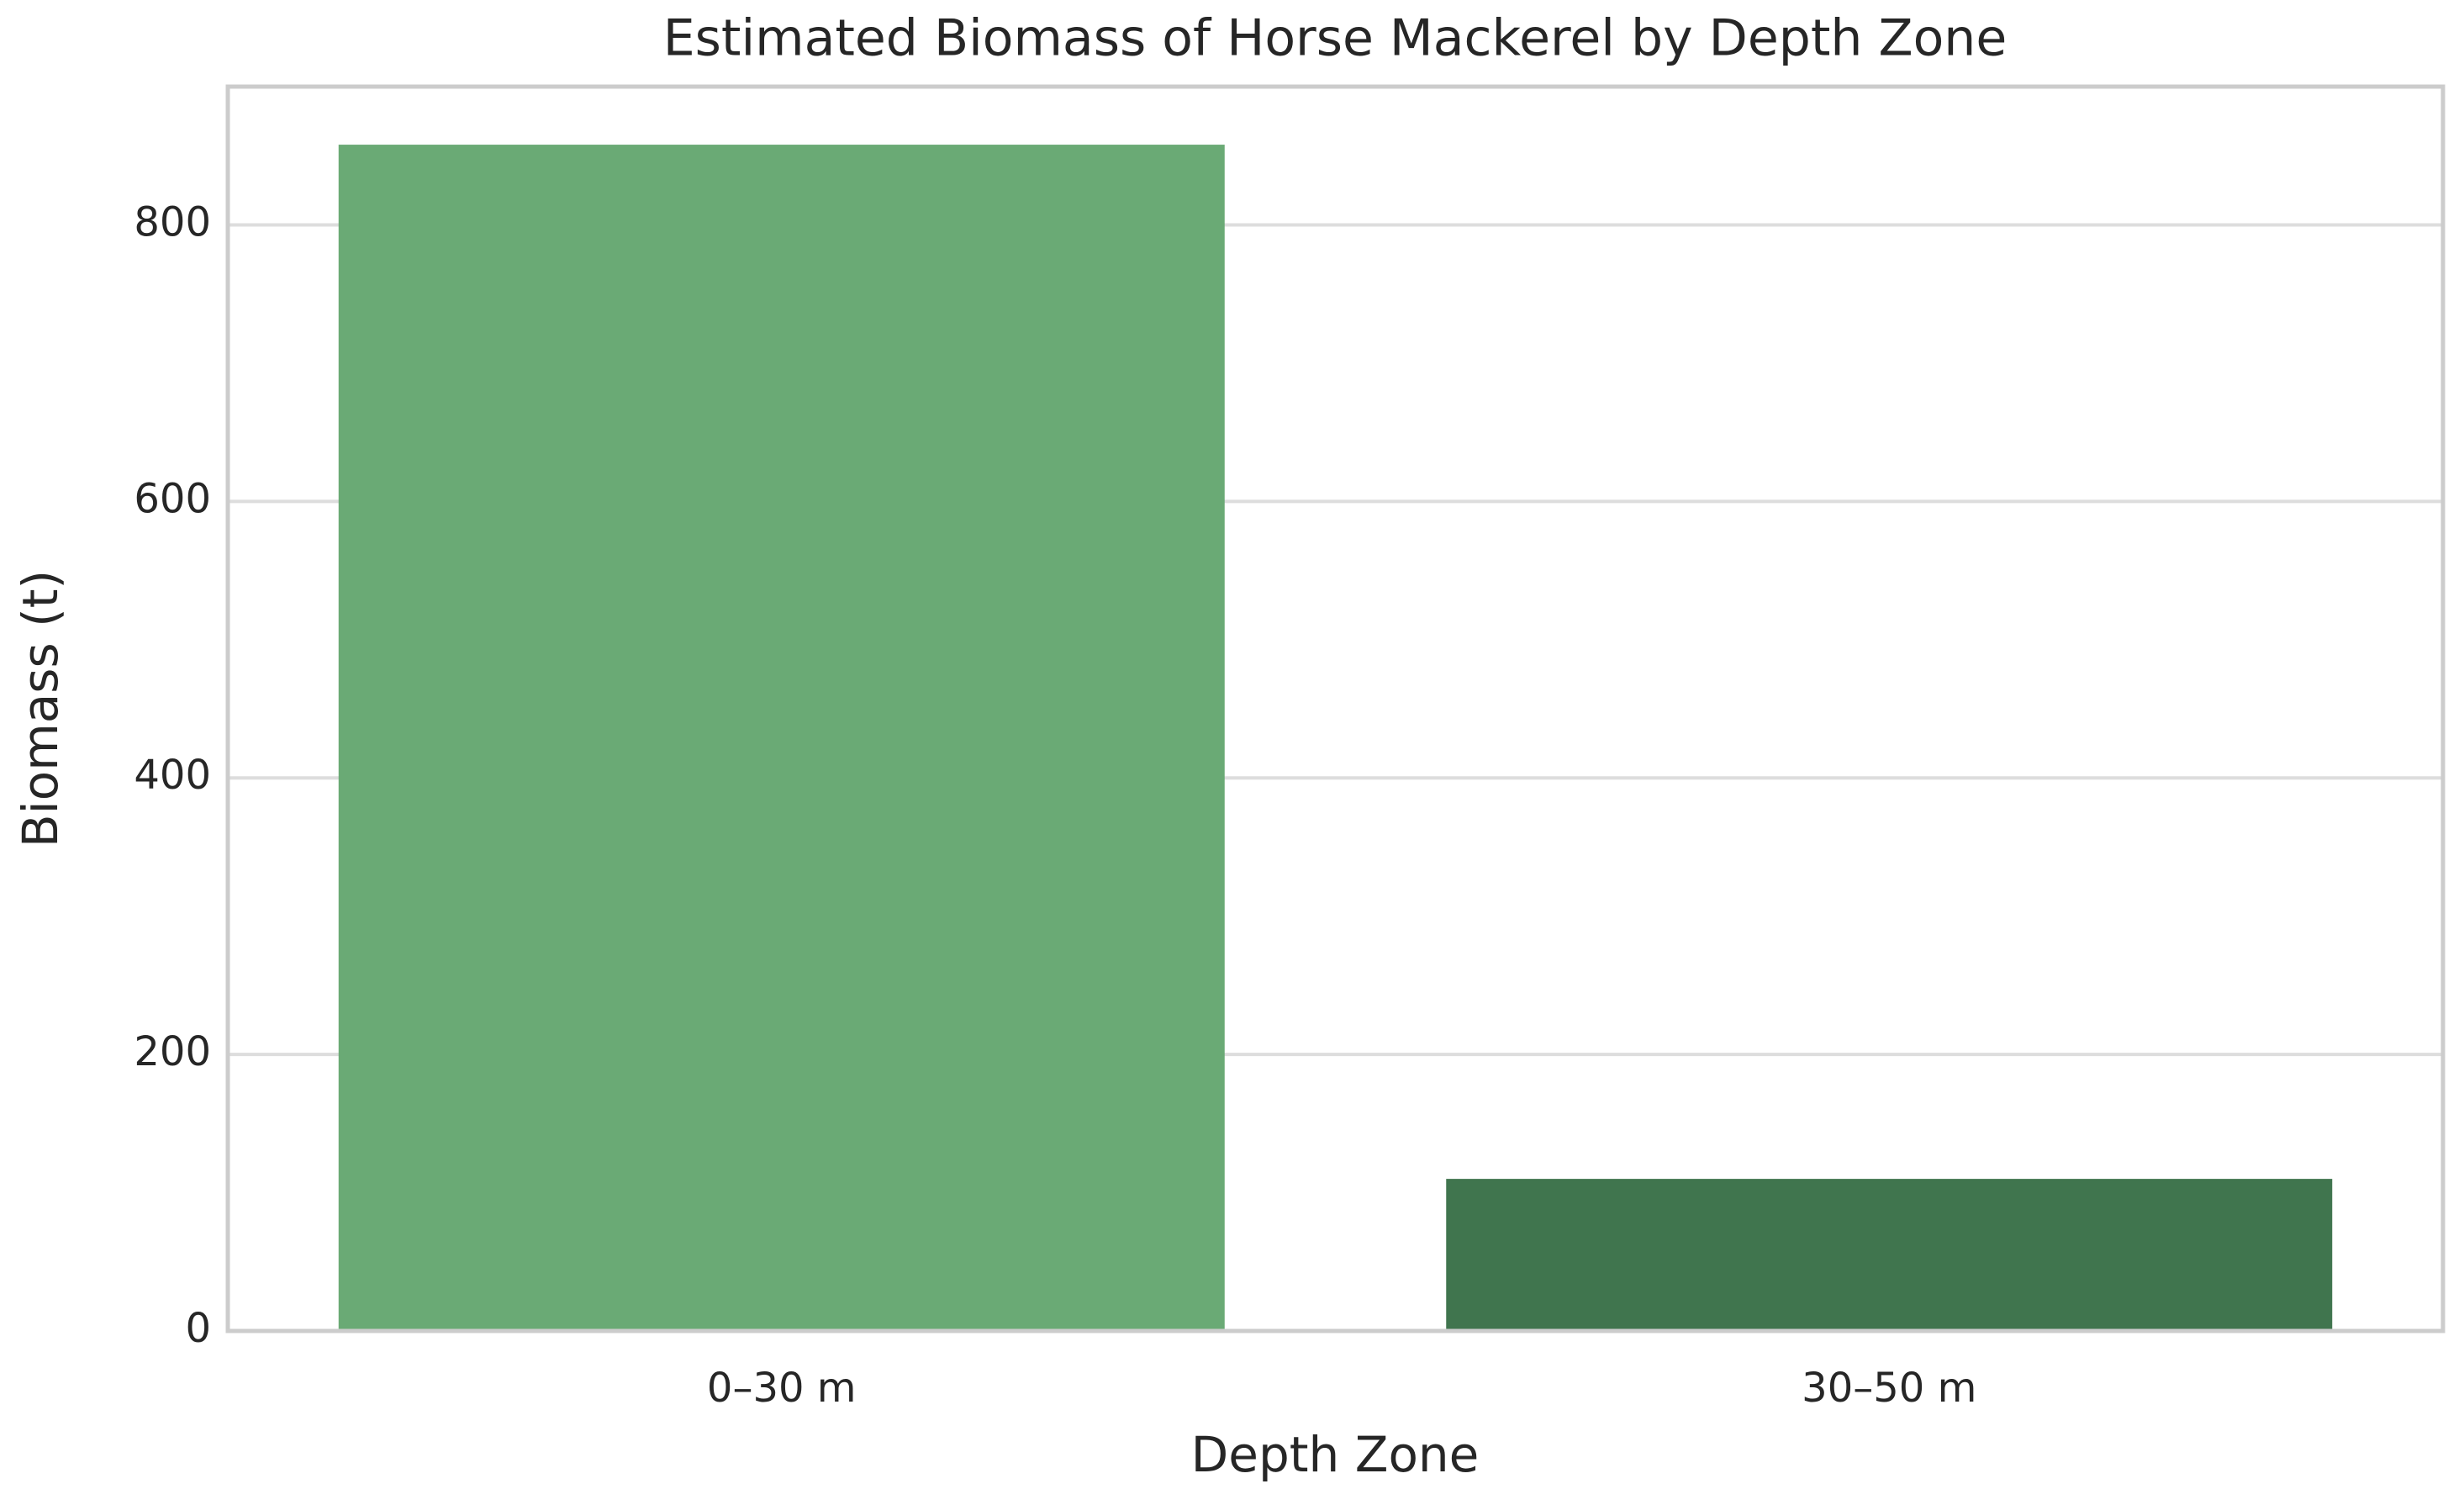  I want to click on x-tick-label: 30–50 m, so click(1889, 1389).